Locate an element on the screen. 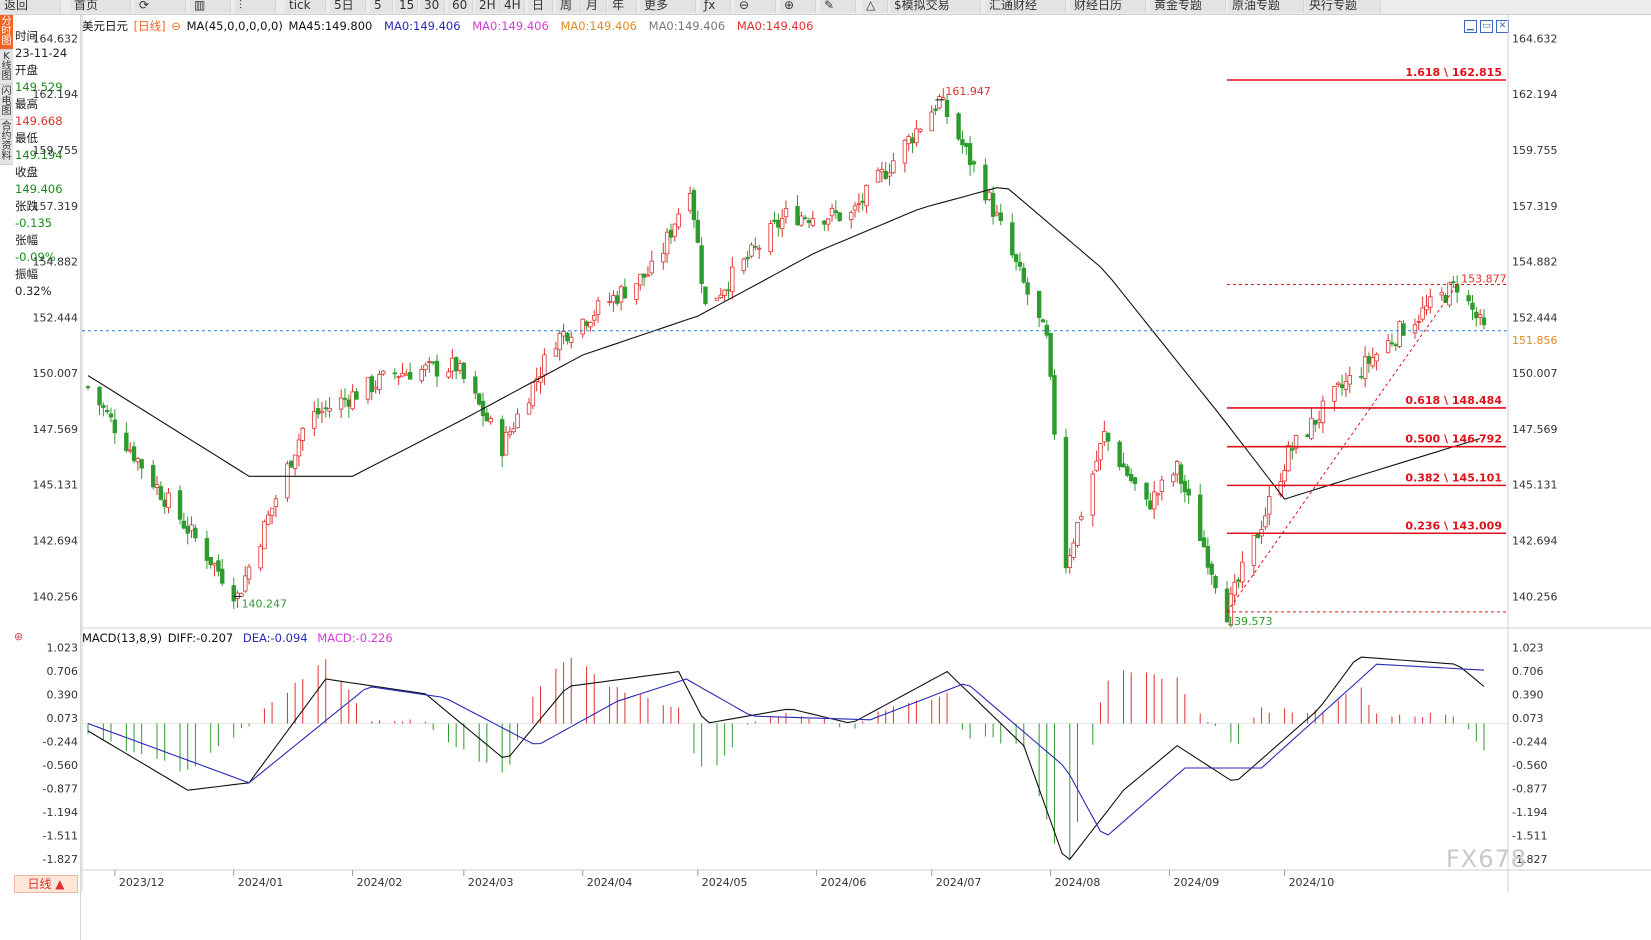  price-tick-3: 157.319 is located at coordinates (1535, 206).